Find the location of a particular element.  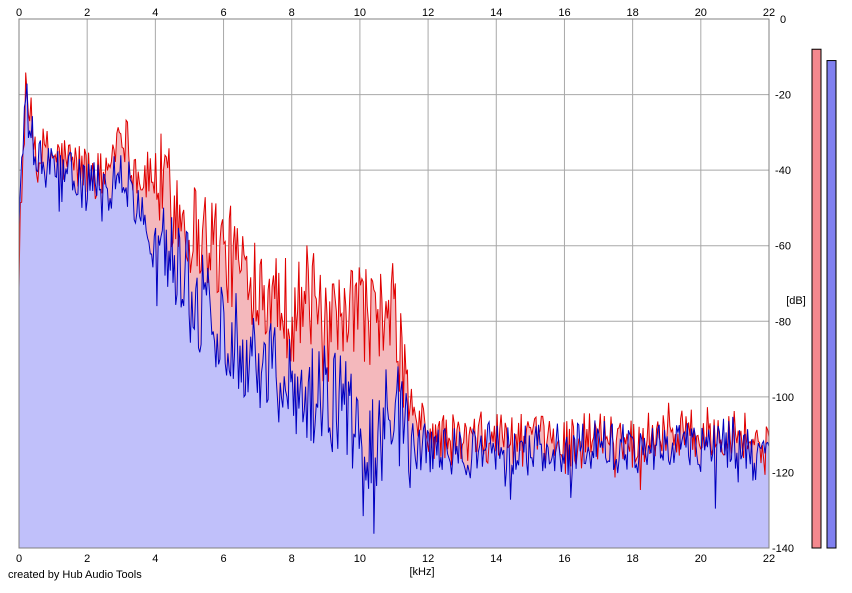

x-tick-label-bottom: 20 is located at coordinates (701, 559).